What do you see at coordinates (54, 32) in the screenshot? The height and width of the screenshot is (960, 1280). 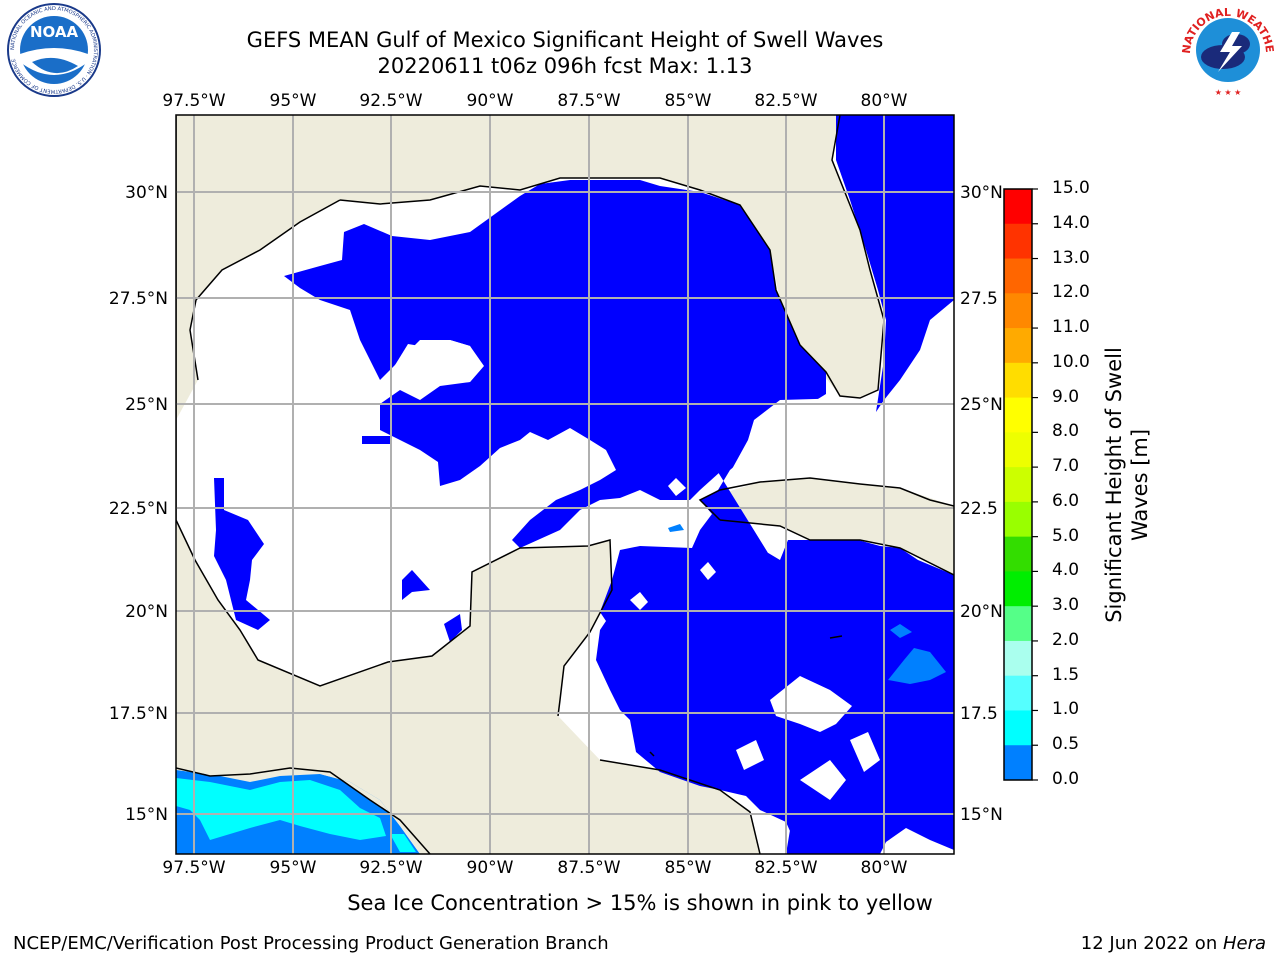 I see `svg-text: NOAA` at bounding box center [54, 32].